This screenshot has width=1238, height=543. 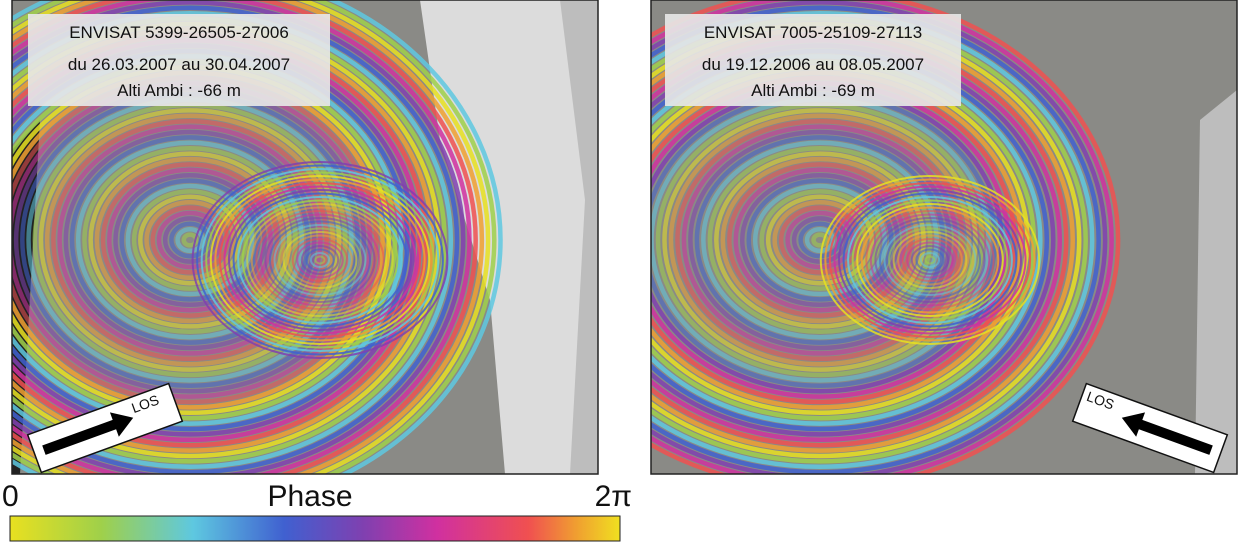 I want to click on colorbar-min: 0, so click(x=10, y=496).